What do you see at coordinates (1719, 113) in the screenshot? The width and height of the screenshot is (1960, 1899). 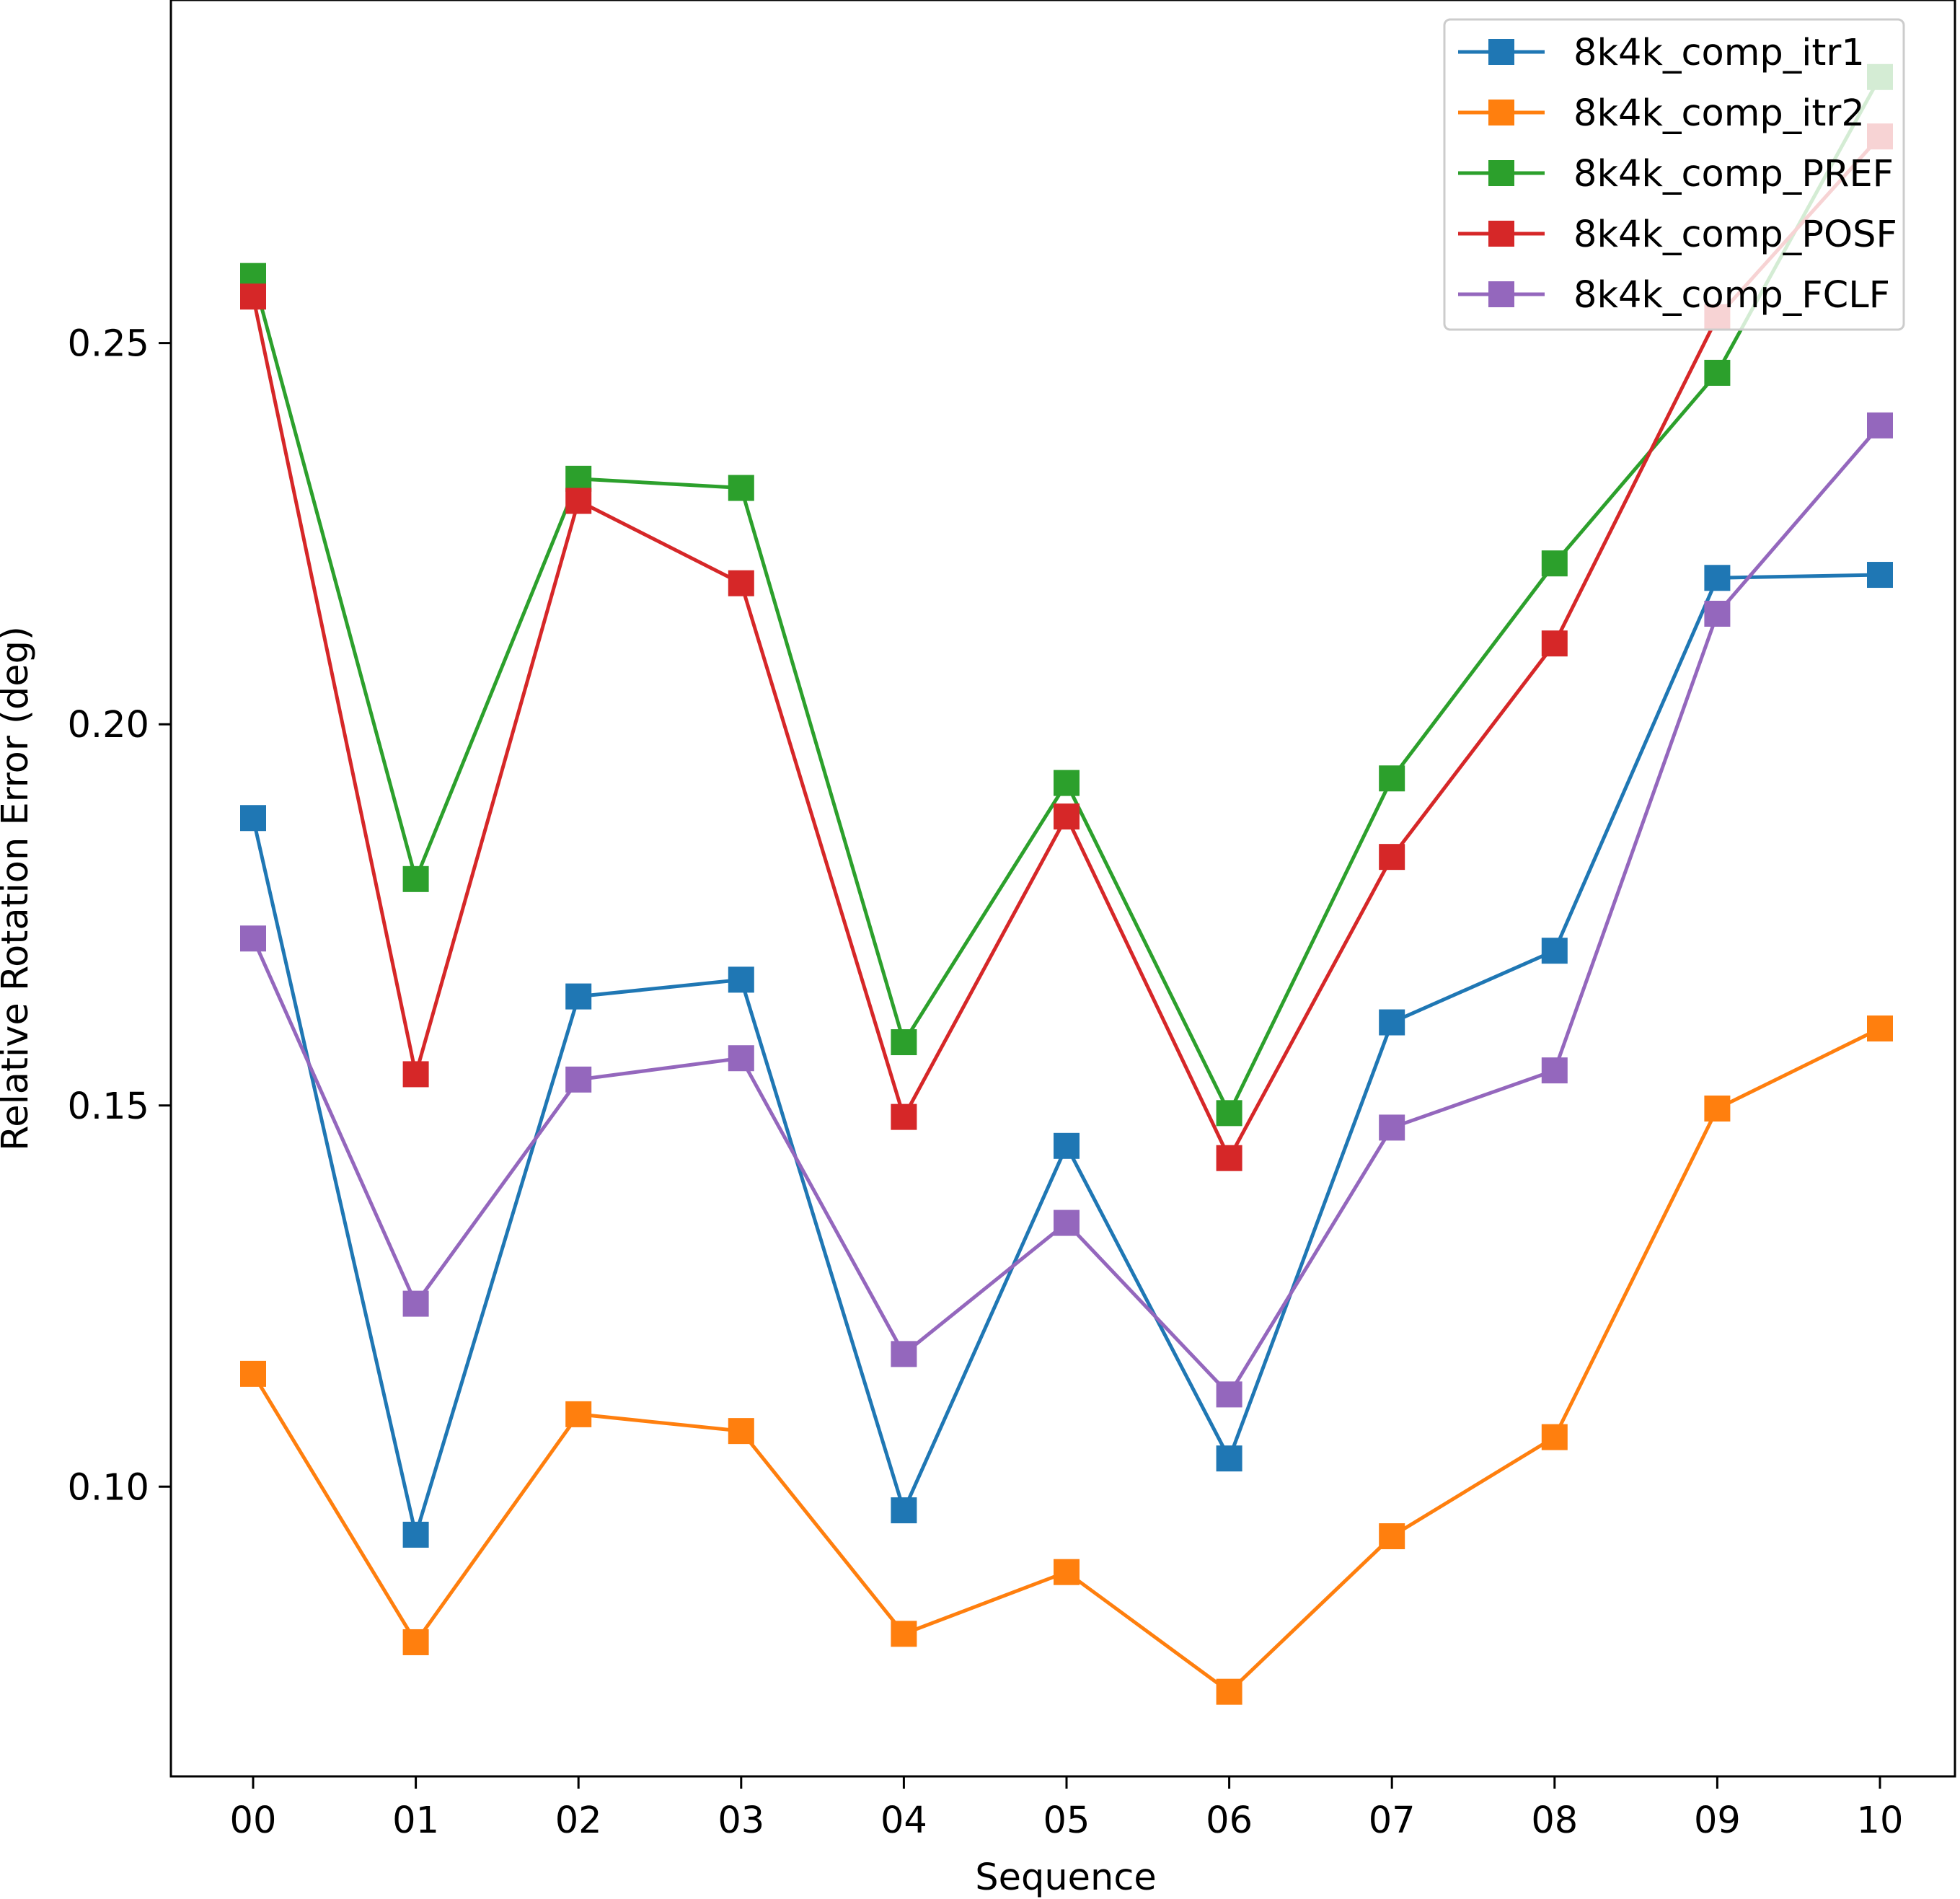 I see `legend-label: 8k4k_comp_itr2` at bounding box center [1719, 113].